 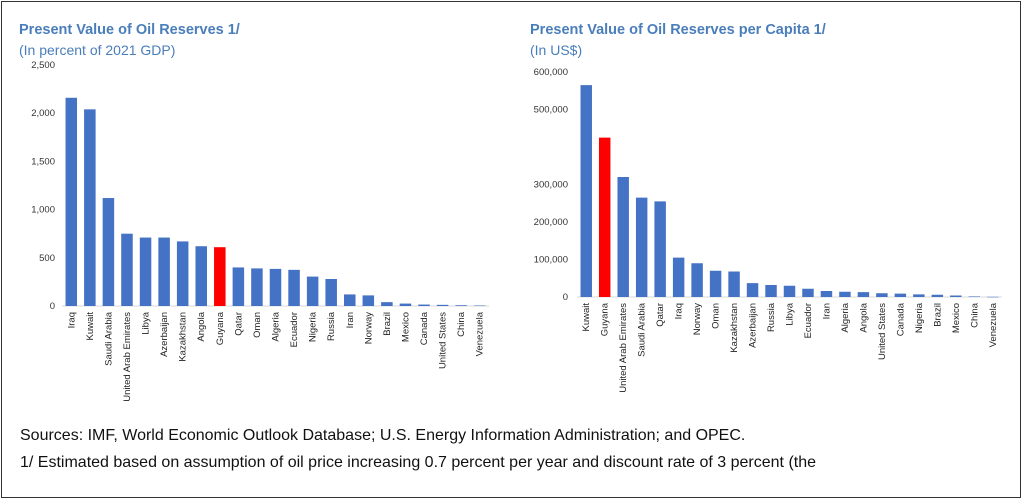 What do you see at coordinates (43, 161) in the screenshot?
I see `y-tick-label: 1,500` at bounding box center [43, 161].